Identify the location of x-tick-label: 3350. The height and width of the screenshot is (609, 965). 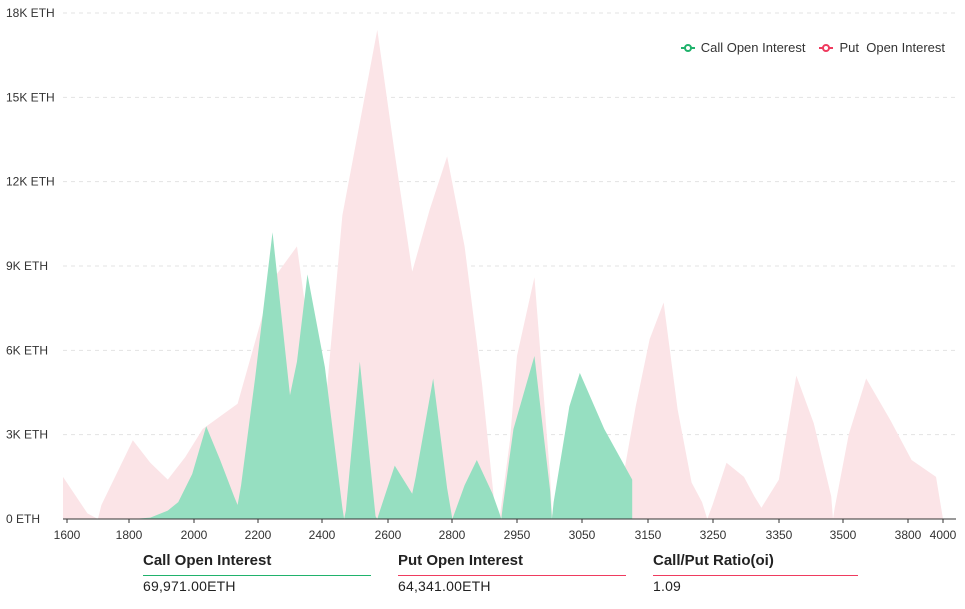
(779, 535).